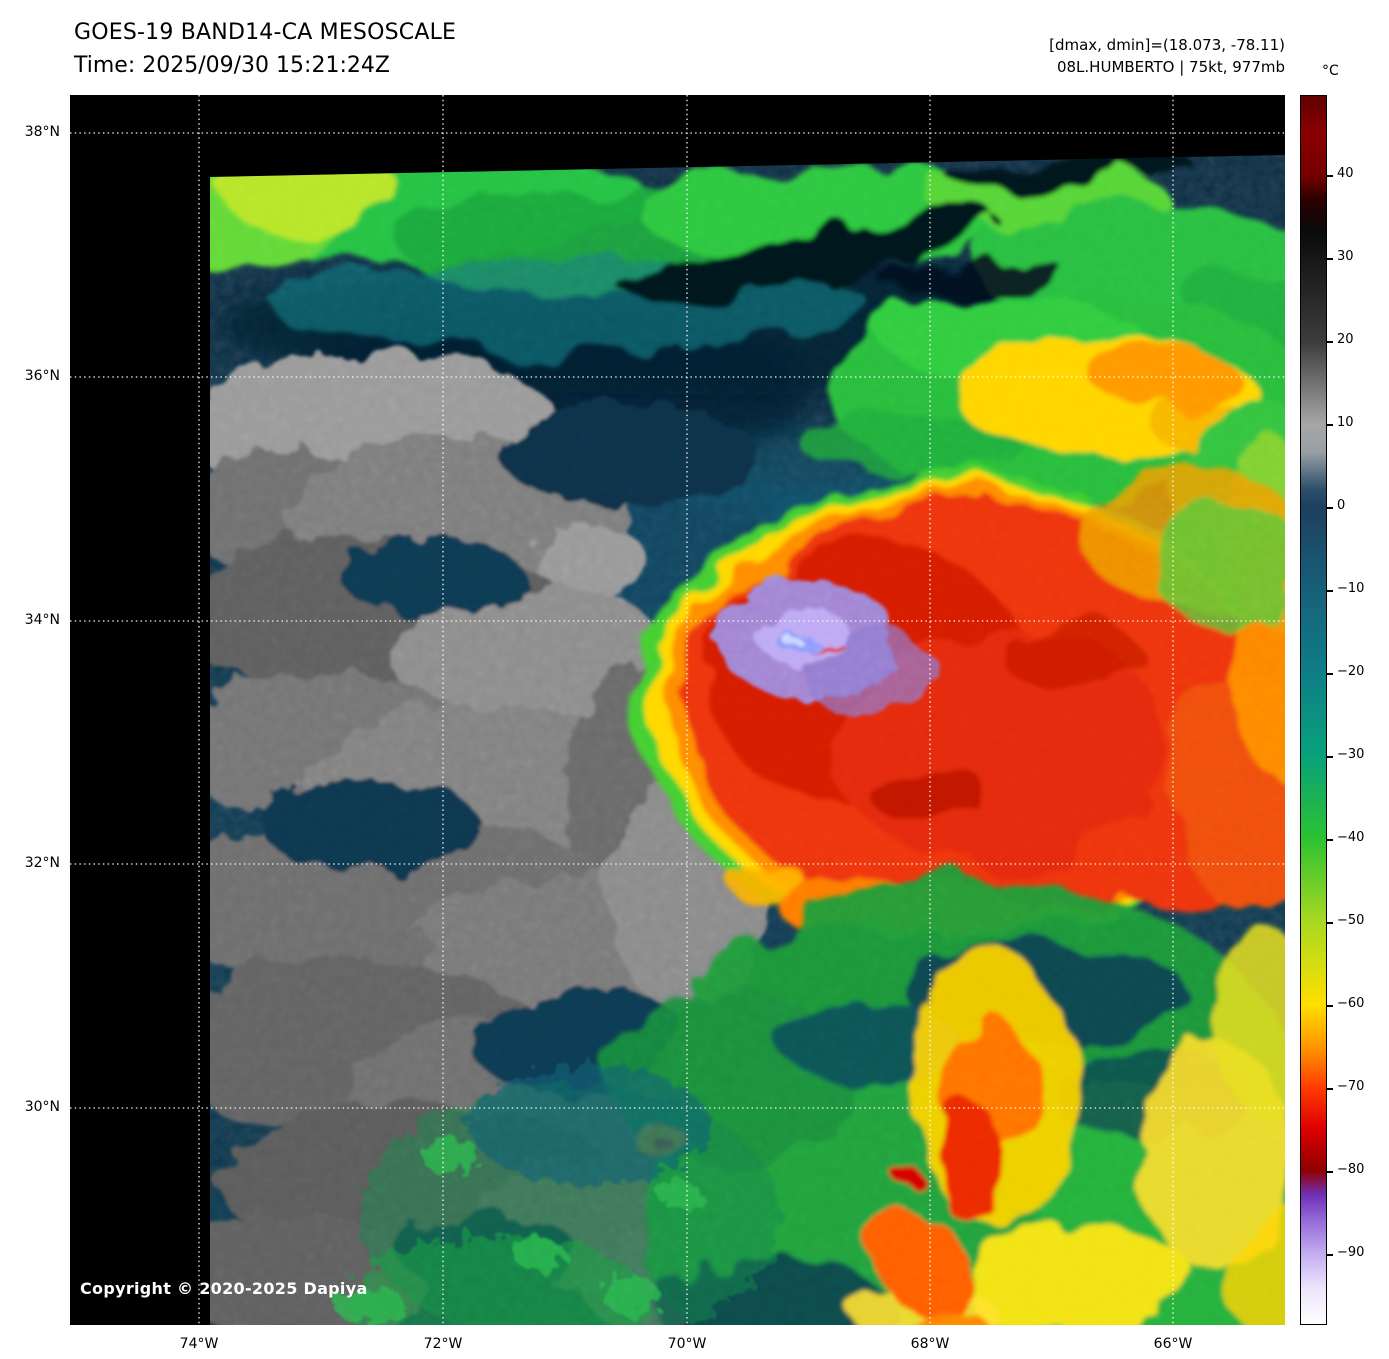 Image resolution: width=1389 pixels, height=1359 pixels. Describe the element at coordinates (1345, 754) in the screenshot. I see `colorbar-tick-label: −30` at that location.